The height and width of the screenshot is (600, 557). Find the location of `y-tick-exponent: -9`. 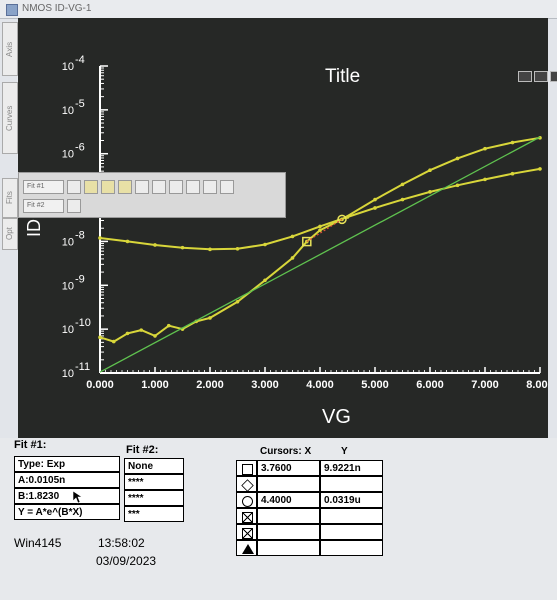

y-tick-exponent: -9 is located at coordinates (80, 279).